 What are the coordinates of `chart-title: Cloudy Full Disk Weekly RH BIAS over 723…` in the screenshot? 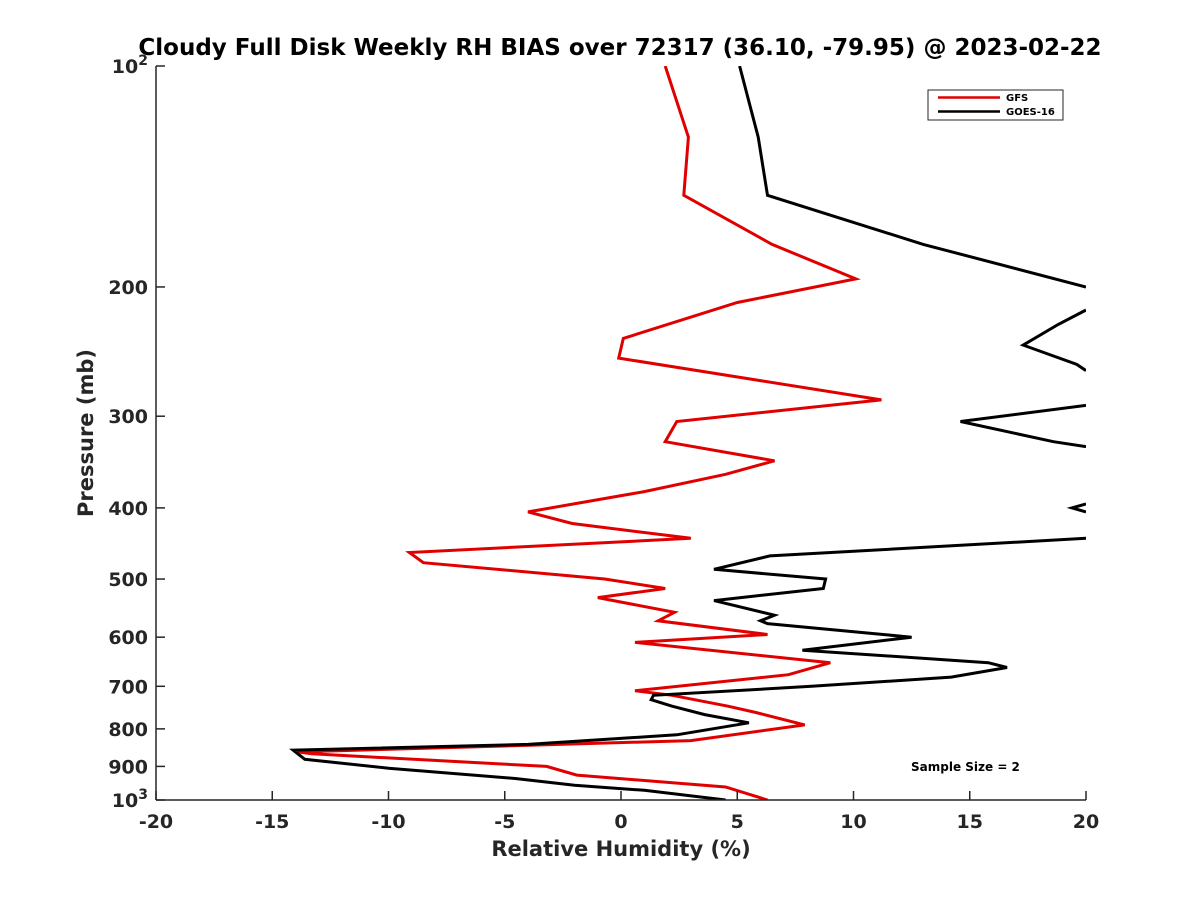 It's located at (619, 48).